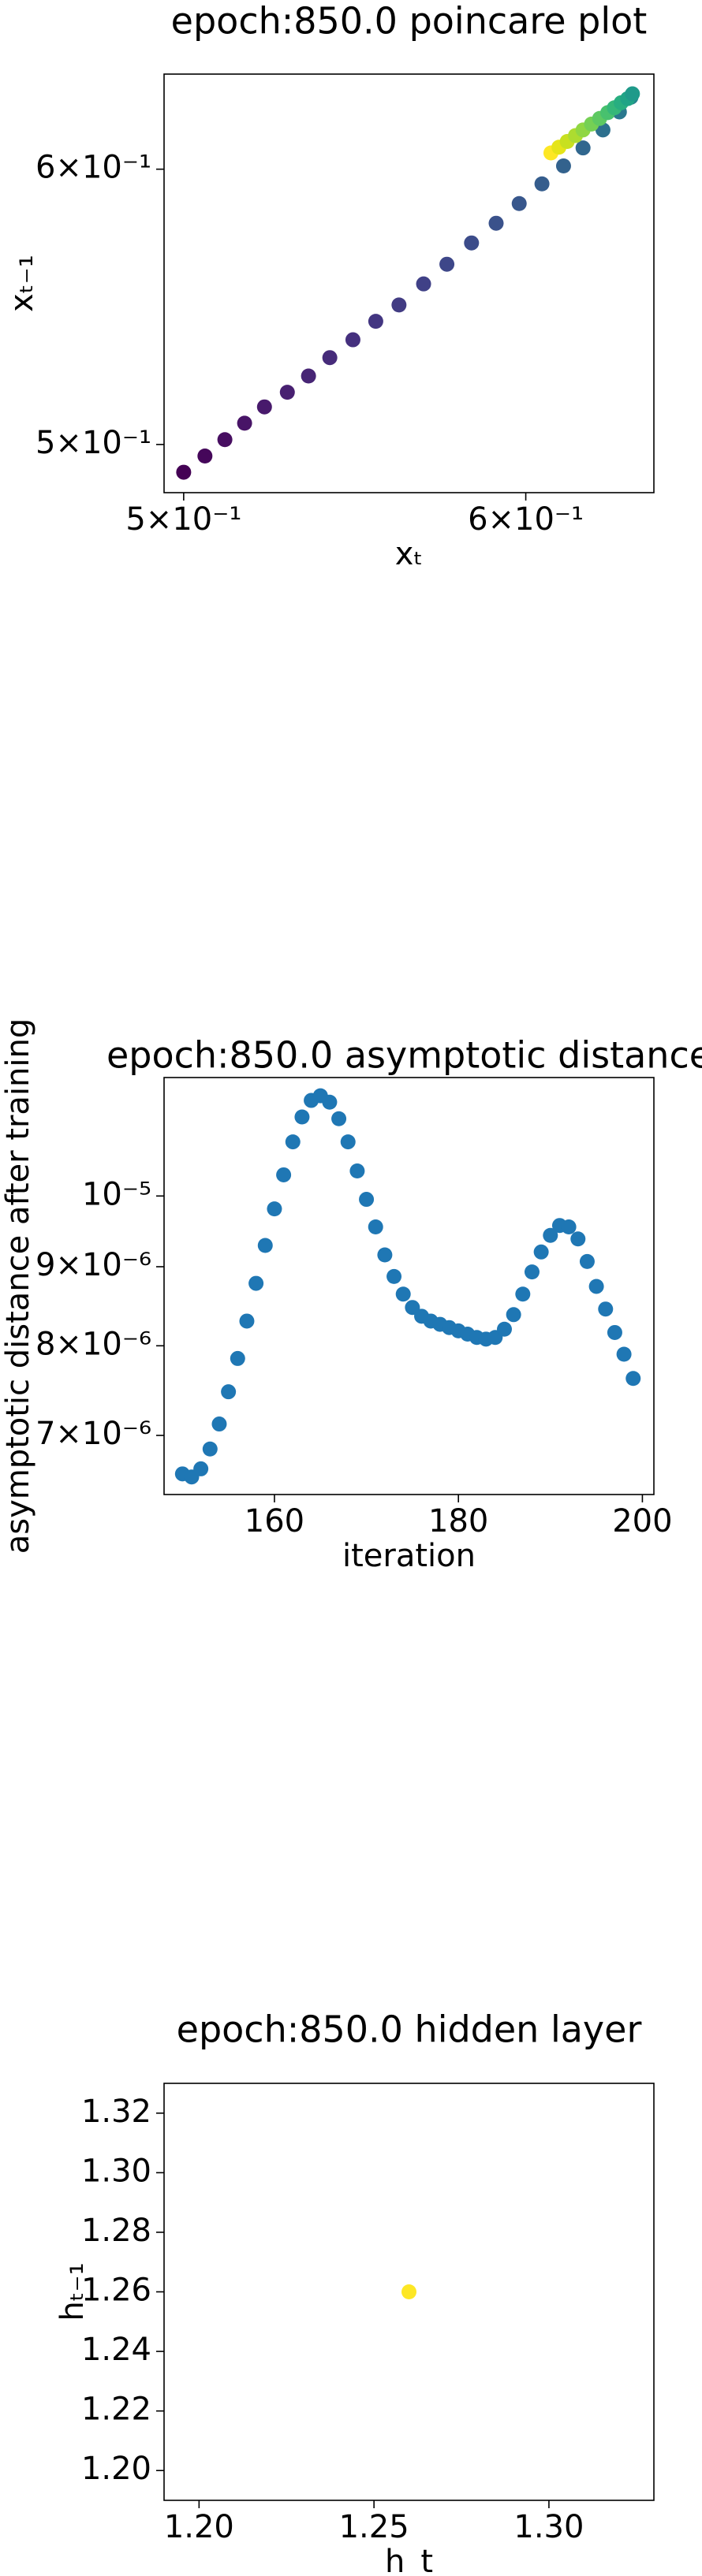 This screenshot has width=702, height=2576. What do you see at coordinates (93, 1434) in the screenshot?
I see `y-tick-label: 7×10⁻⁶` at bounding box center [93, 1434].